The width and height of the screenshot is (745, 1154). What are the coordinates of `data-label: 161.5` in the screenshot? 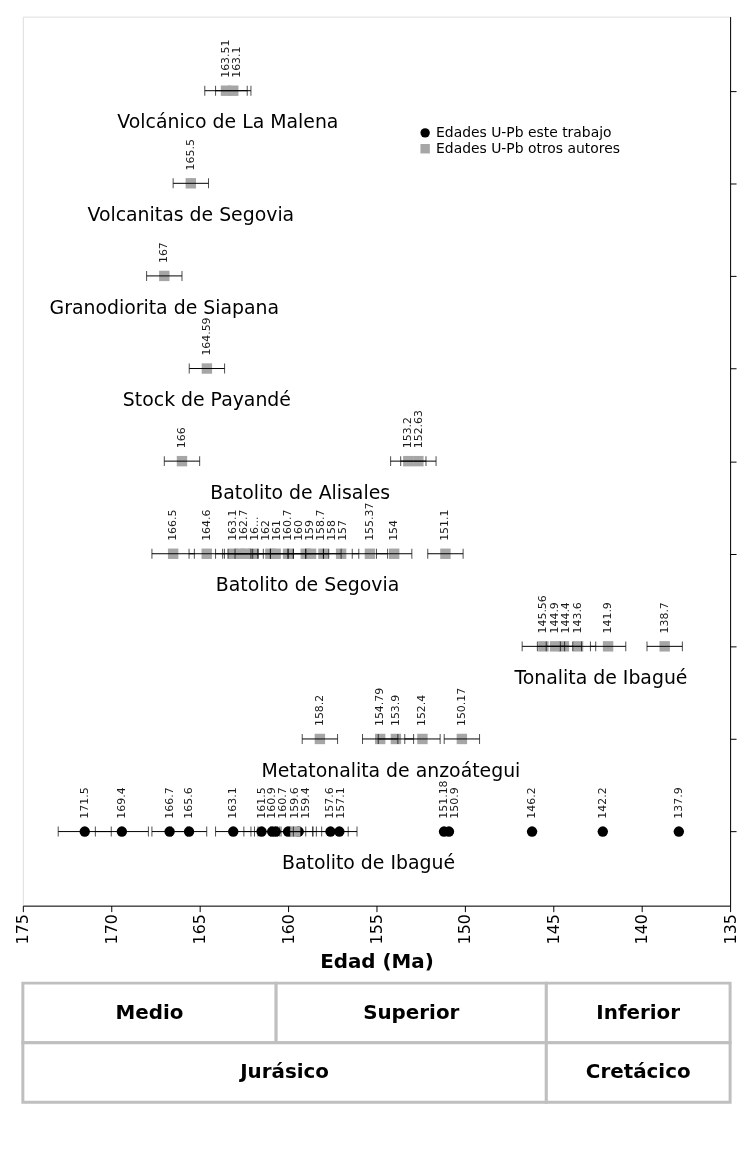 It's located at (261, 803).